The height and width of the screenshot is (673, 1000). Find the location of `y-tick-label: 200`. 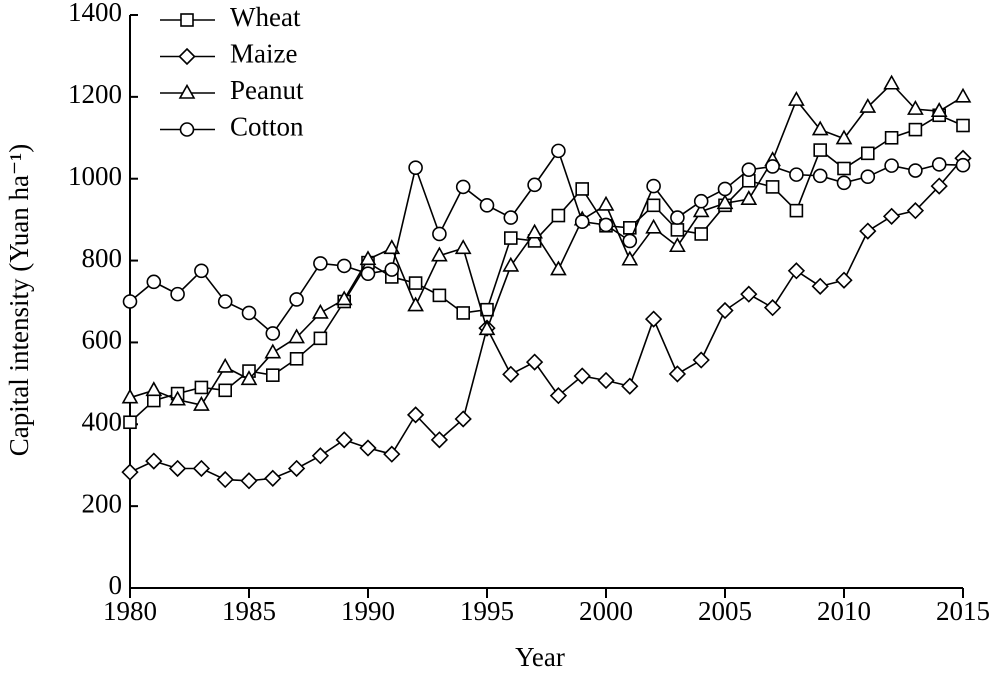

y-tick-label: 200 is located at coordinates (102, 503).